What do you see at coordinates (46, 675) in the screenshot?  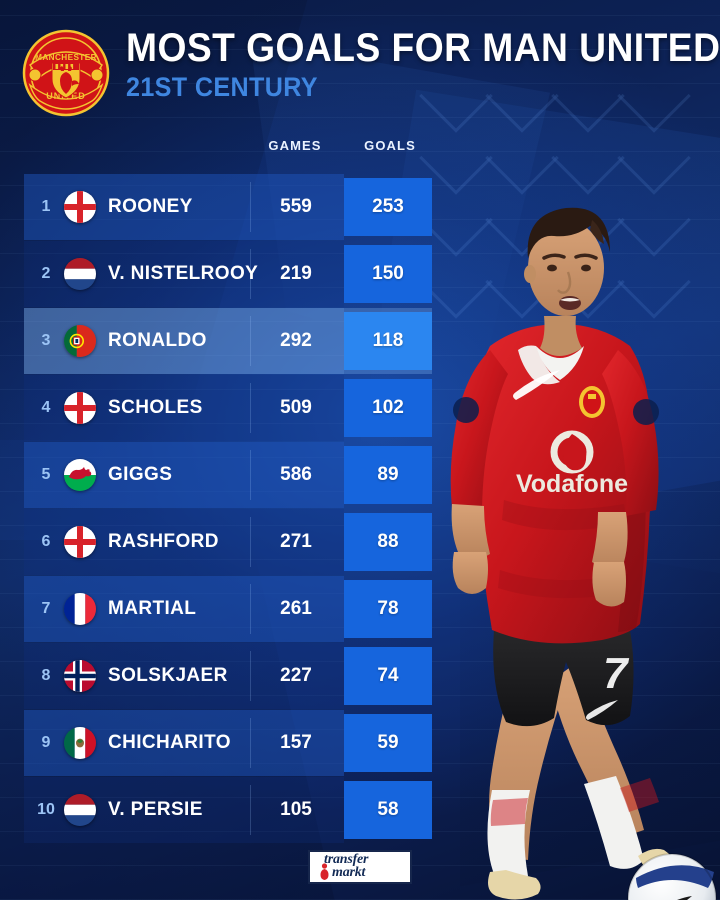 I see `row-rank: 8` at bounding box center [46, 675].